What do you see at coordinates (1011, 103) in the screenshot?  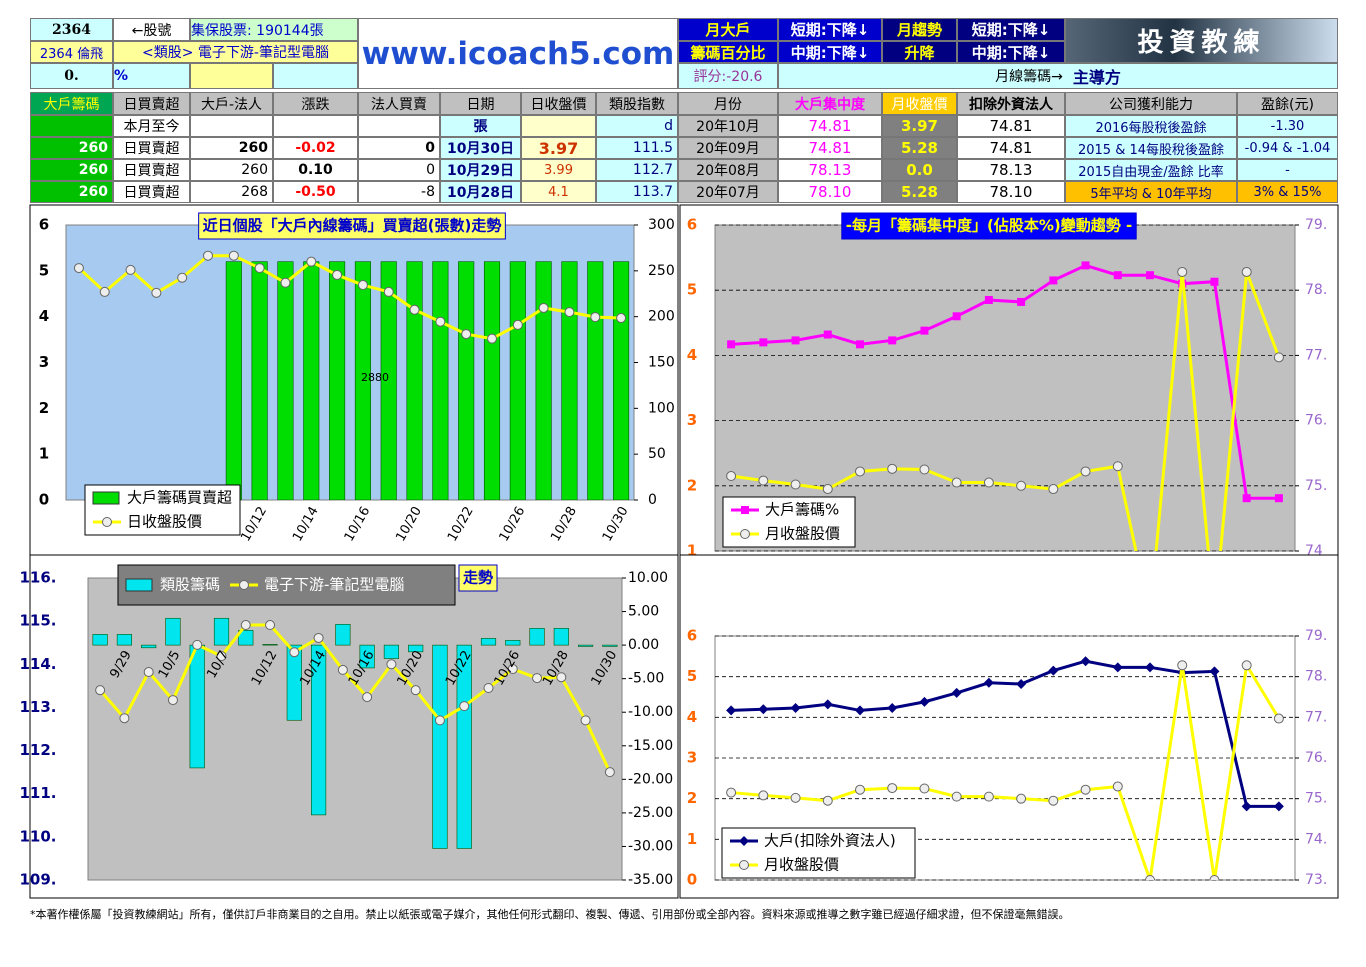 I see `cell: 扣除外資法人` at bounding box center [1011, 103].